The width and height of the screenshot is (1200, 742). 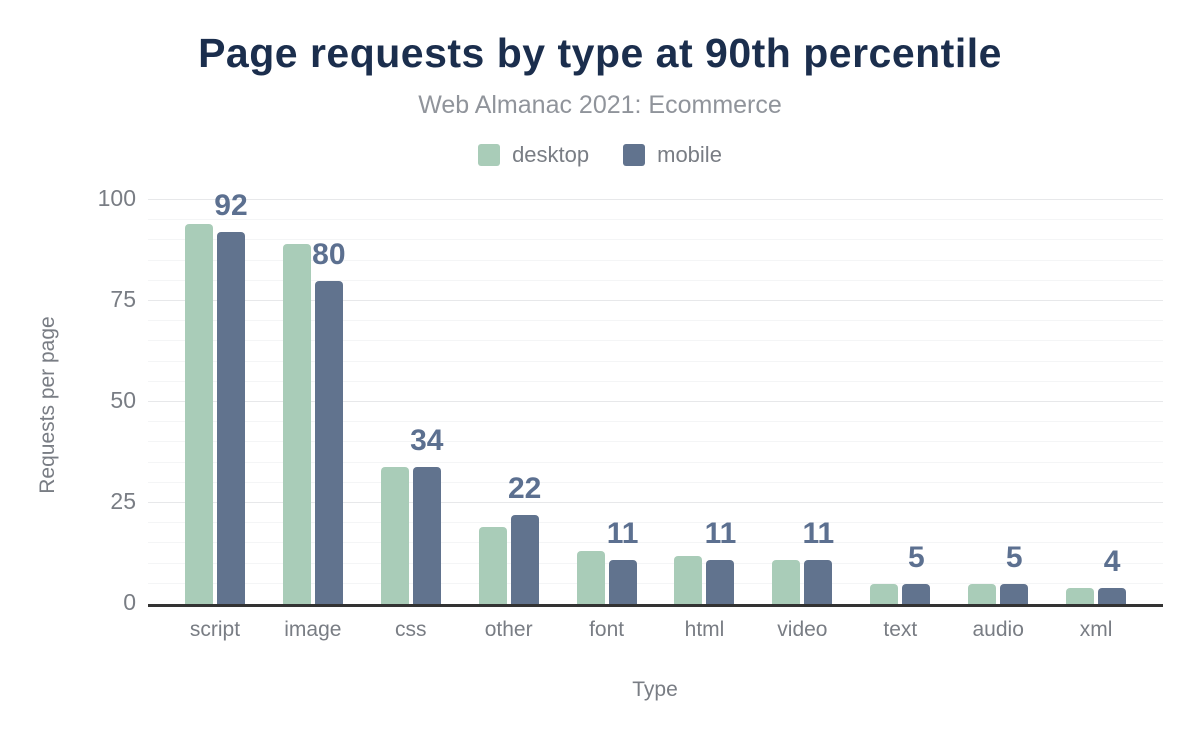 What do you see at coordinates (818, 533) in the screenshot?
I see `value-label-video: 11` at bounding box center [818, 533].